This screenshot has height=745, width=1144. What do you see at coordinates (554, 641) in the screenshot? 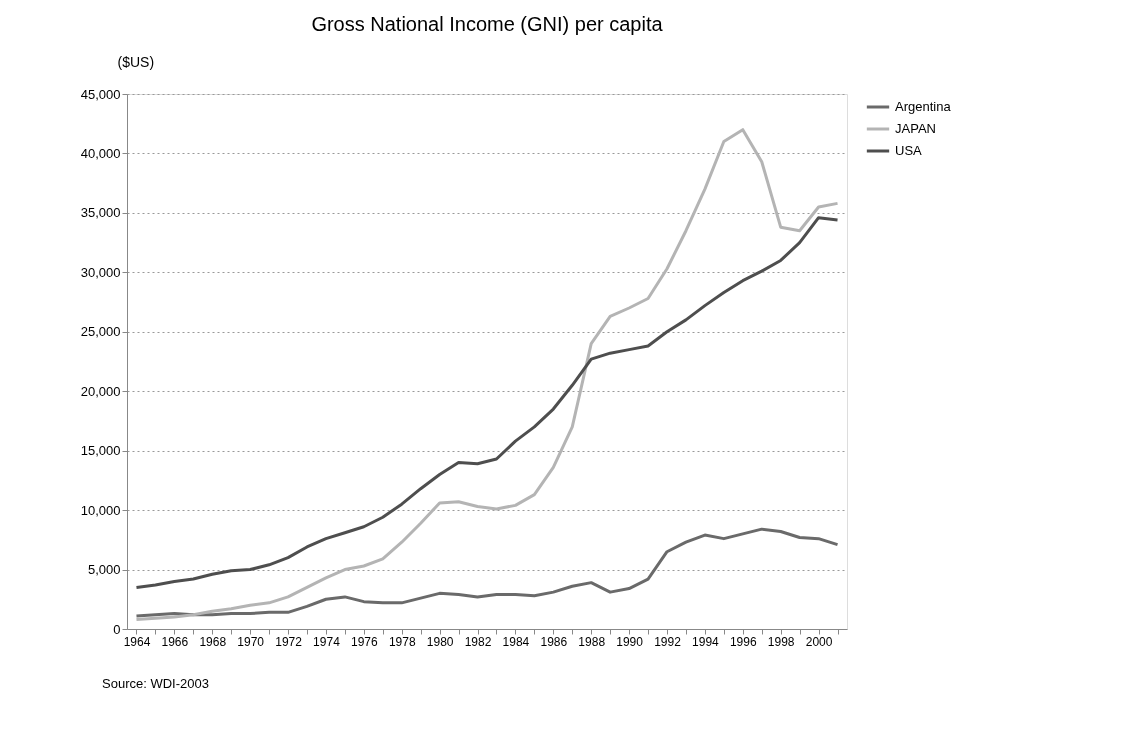
I see `x-tick-label: 1986` at bounding box center [554, 641].